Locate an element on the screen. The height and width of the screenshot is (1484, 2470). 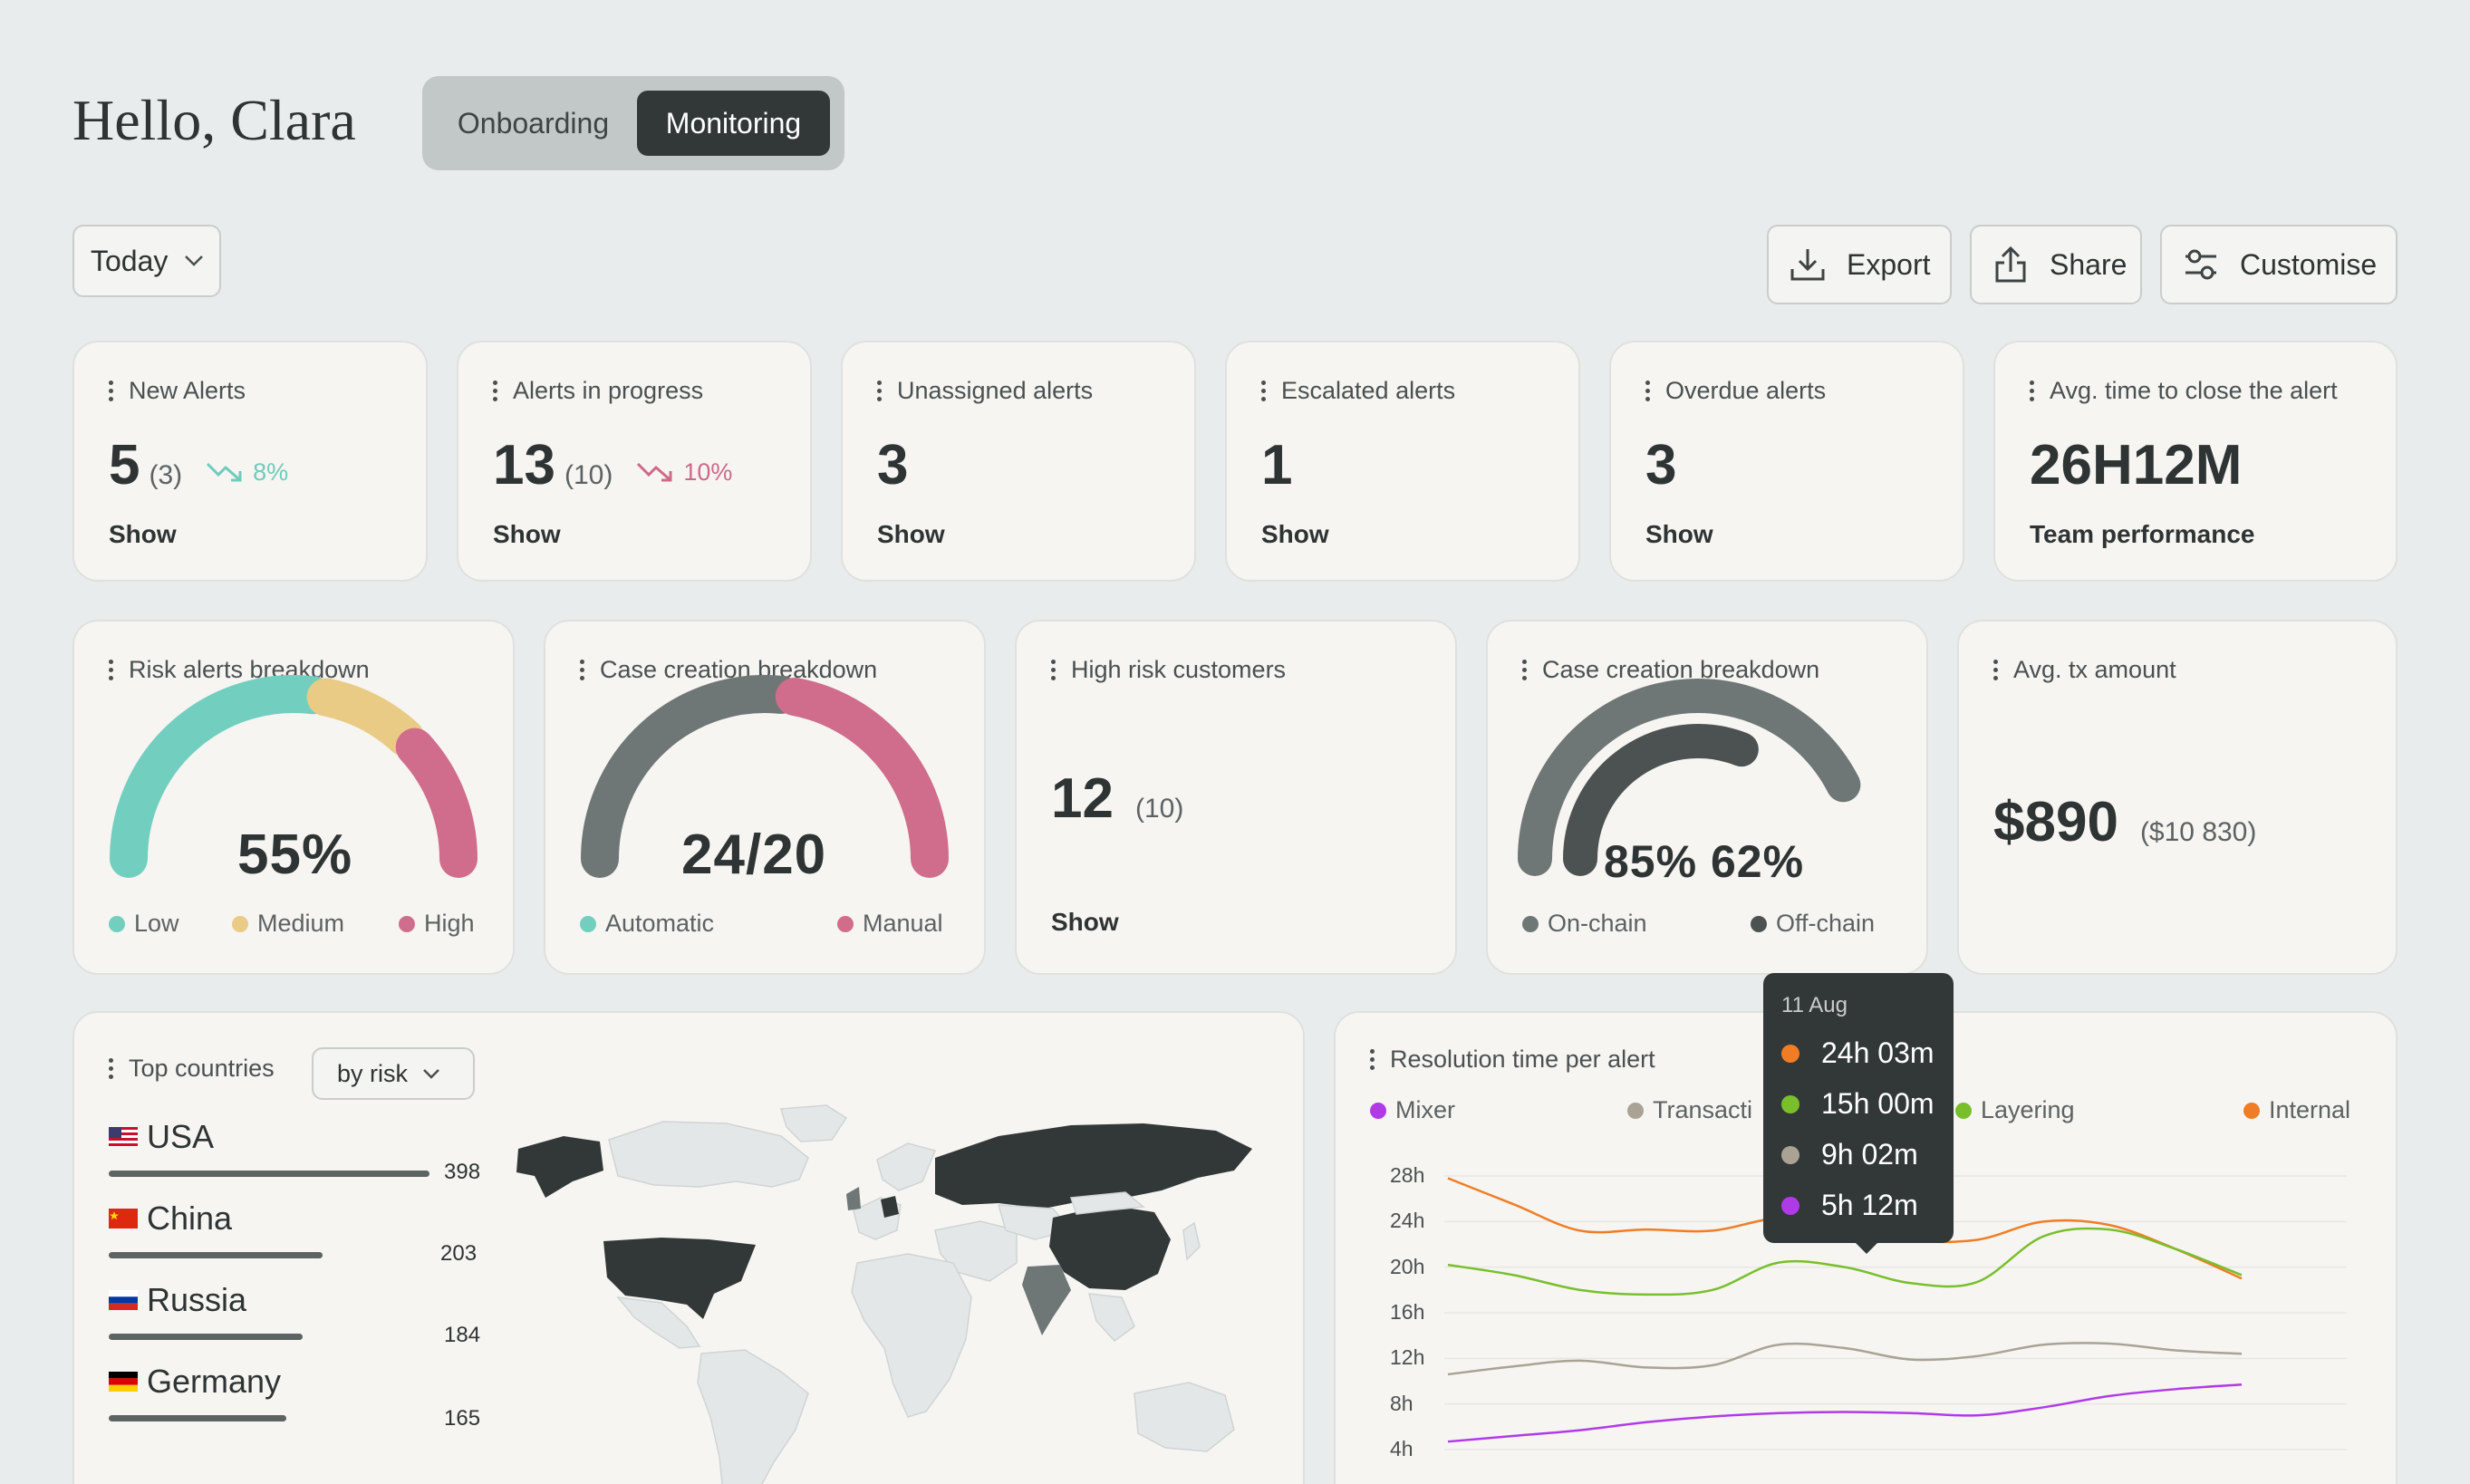
export-button: Export is located at coordinates (1859, 264).